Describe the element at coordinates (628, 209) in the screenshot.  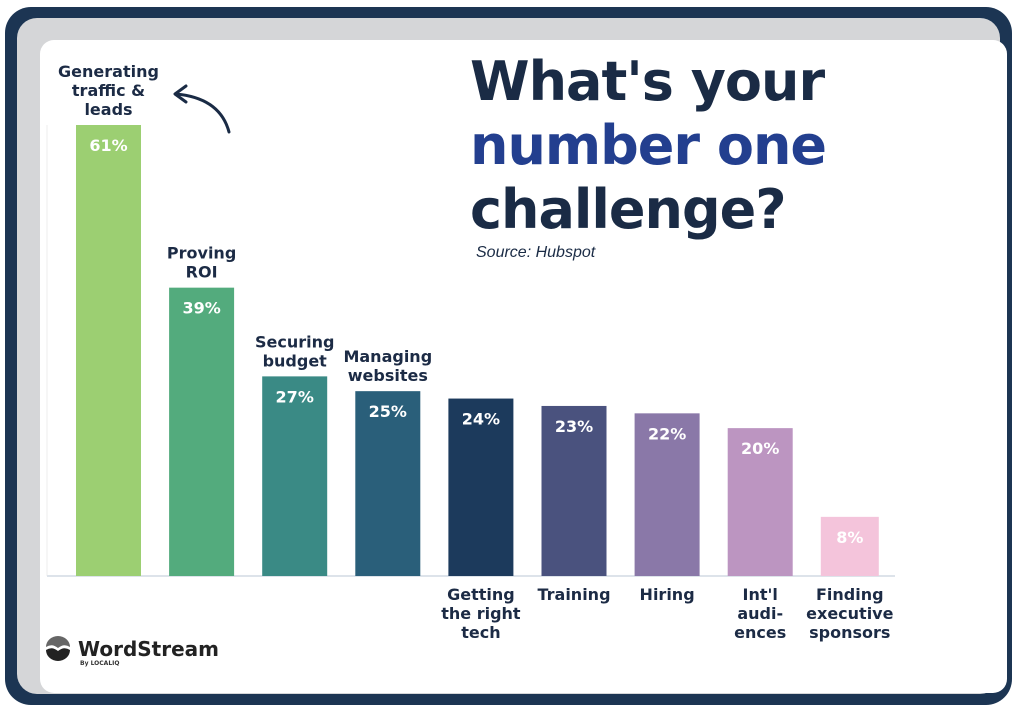
I see `title-line-3: challenge?` at that location.